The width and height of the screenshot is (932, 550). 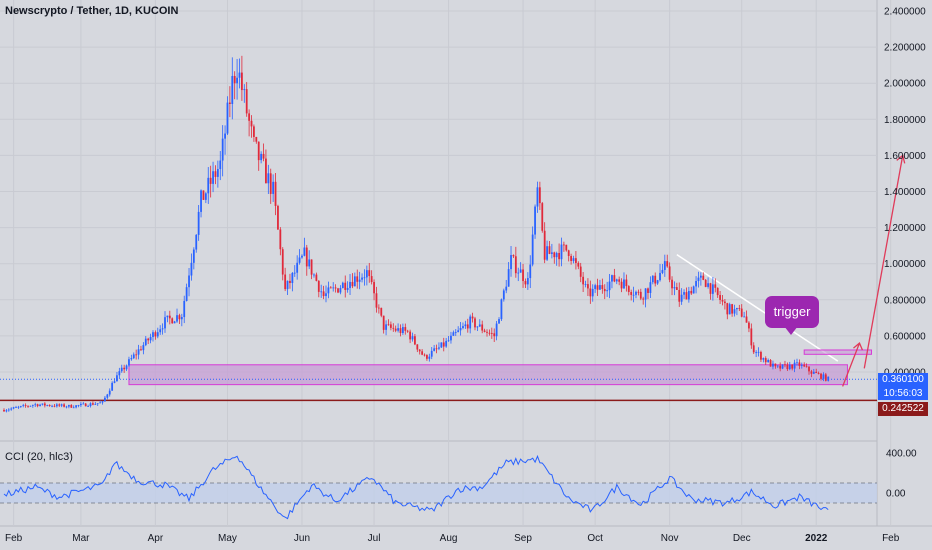 What do you see at coordinates (905, 336) in the screenshot?
I see `price-tick-label: 0.600000` at bounding box center [905, 336].